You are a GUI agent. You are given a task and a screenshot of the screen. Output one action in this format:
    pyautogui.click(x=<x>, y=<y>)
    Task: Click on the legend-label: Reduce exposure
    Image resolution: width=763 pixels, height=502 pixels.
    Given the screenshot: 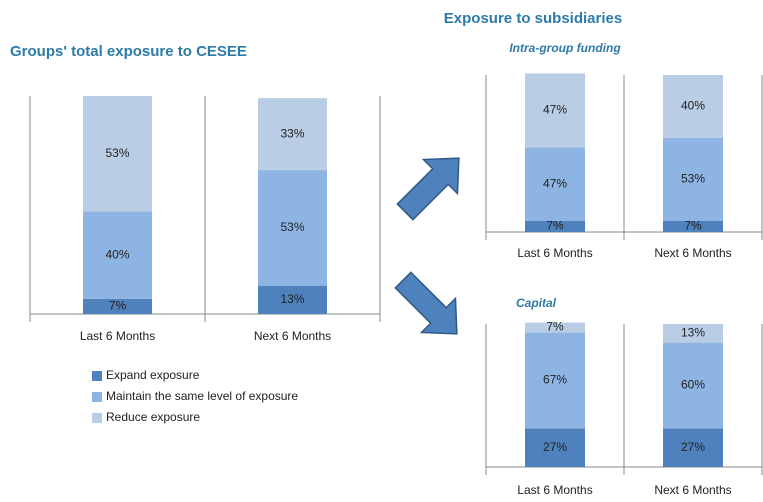 What is the action you would take?
    pyautogui.click(x=153, y=417)
    